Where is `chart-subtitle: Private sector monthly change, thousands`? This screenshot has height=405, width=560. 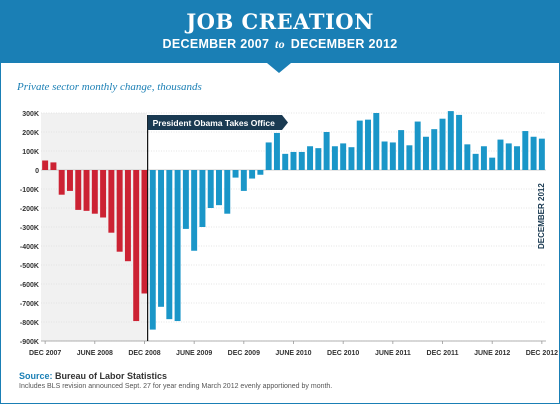
chart-subtitle: Private sector monthly change, thousands is located at coordinates (109, 87).